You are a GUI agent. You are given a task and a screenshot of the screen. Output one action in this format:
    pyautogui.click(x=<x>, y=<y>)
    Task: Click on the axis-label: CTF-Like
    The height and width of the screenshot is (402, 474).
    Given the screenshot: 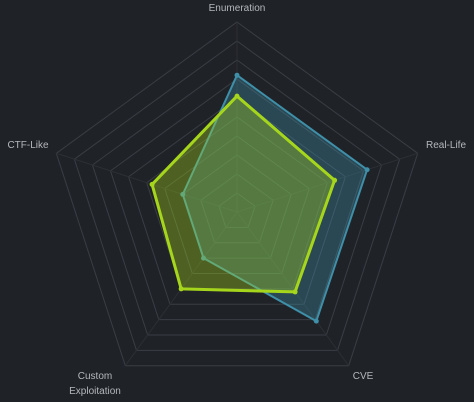 What is the action you would take?
    pyautogui.click(x=28, y=145)
    